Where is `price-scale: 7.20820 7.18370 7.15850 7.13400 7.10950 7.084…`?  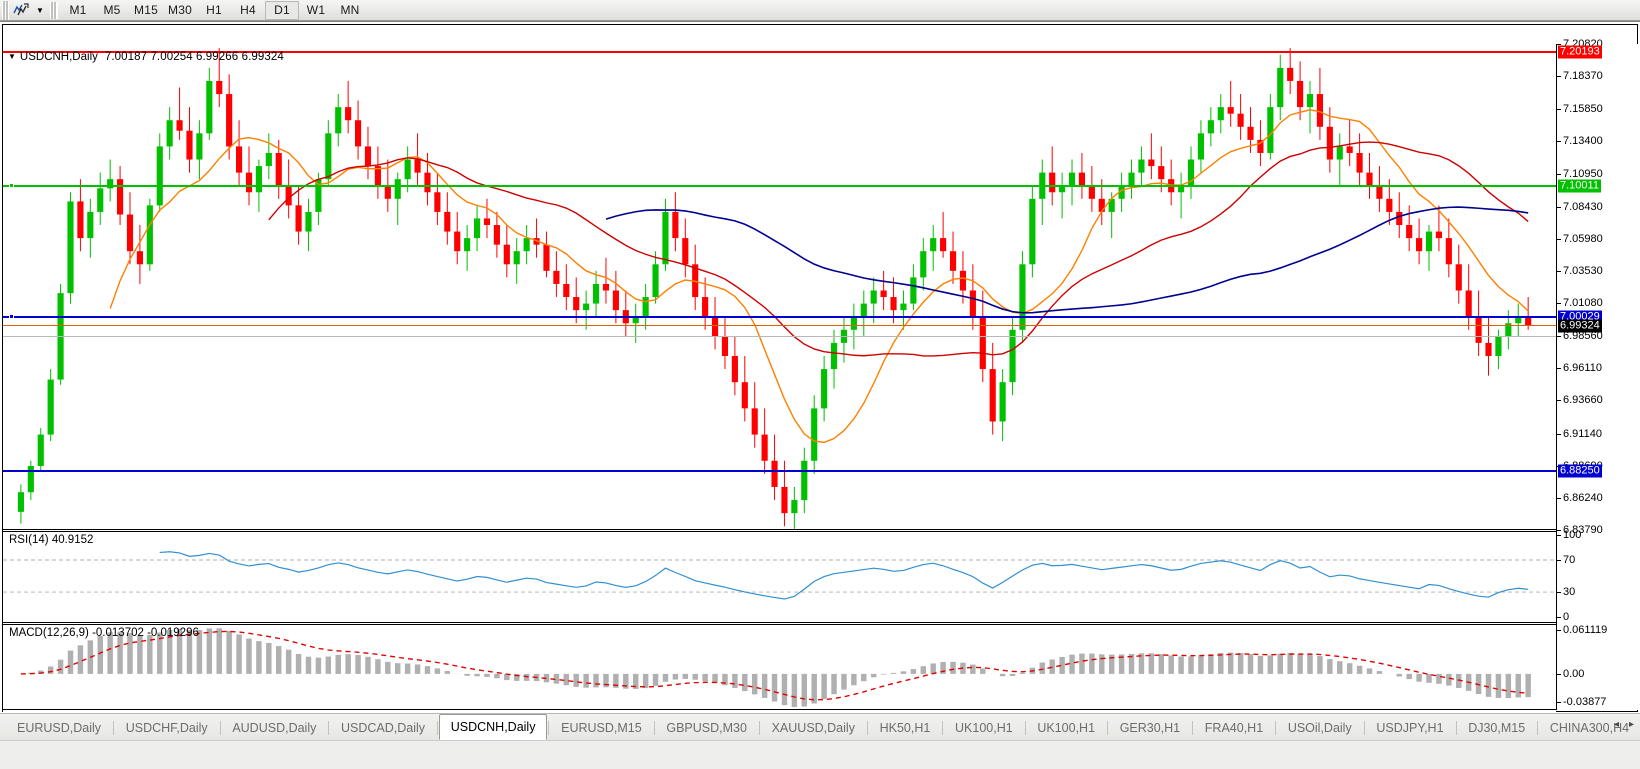 price-scale: 7.20820 7.18370 7.15850 7.13400 7.10950 7.084… is located at coordinates (1597, 374).